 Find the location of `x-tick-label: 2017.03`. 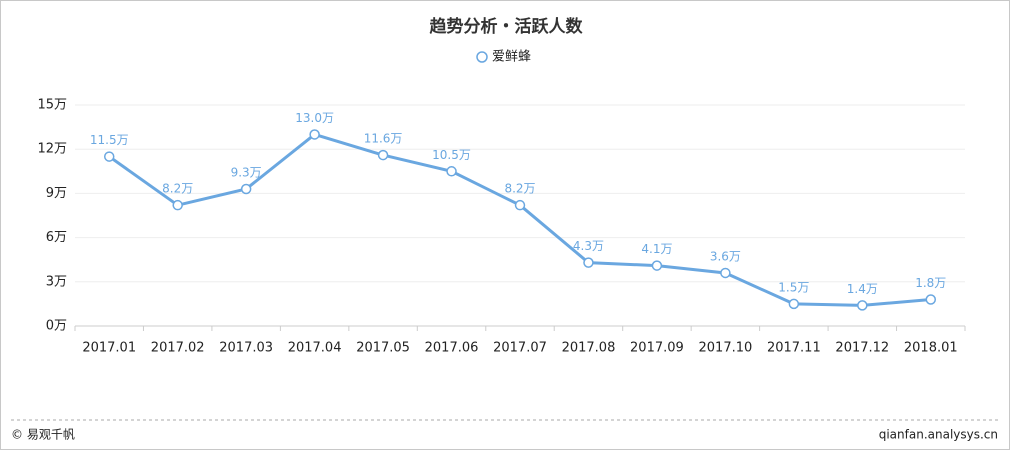

x-tick-label: 2017.03 is located at coordinates (246, 348).